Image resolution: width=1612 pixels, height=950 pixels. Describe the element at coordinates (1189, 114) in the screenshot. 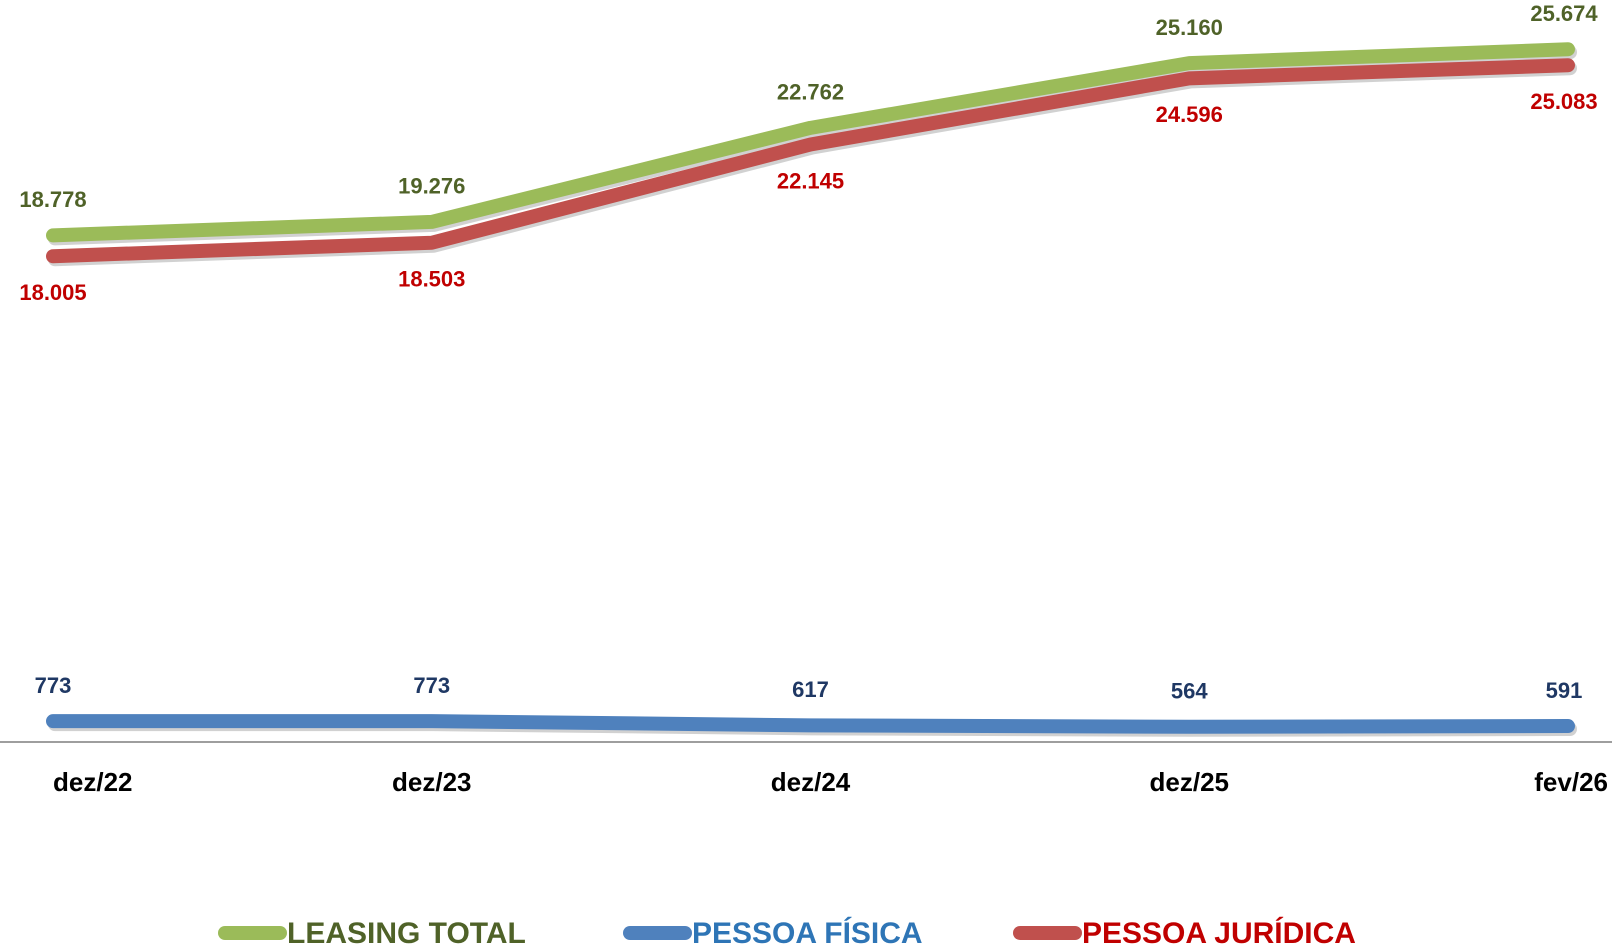

I see `data-label: 24.596` at that location.